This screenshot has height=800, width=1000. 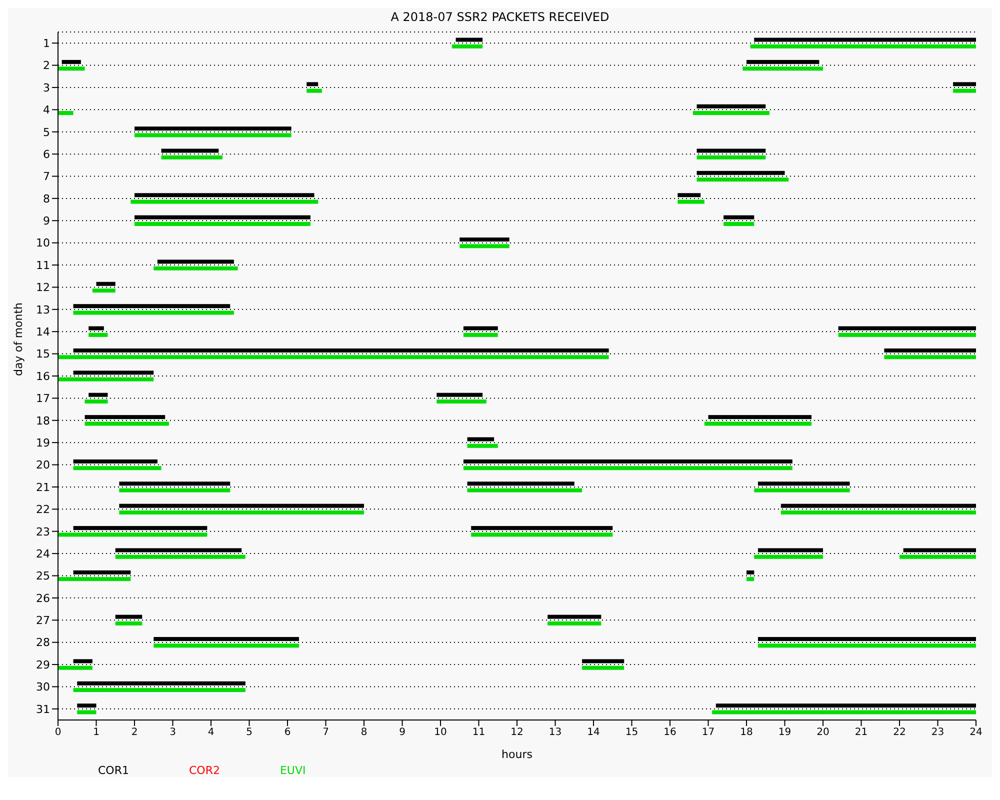 I want to click on y-tick-label: 10, so click(x=43, y=243).